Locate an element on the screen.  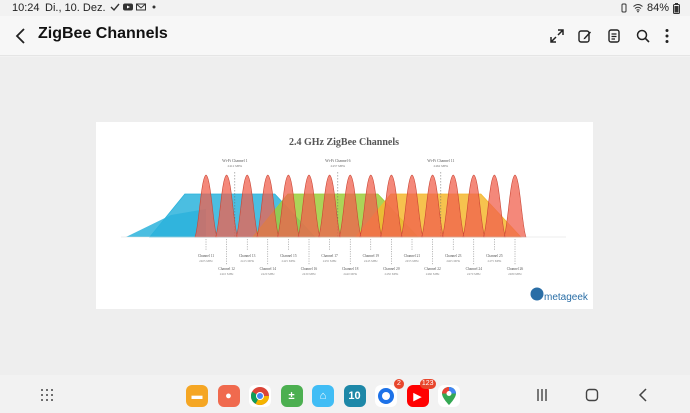
wifi-channel-freq: 2437 MHz is located at coordinates (338, 166).